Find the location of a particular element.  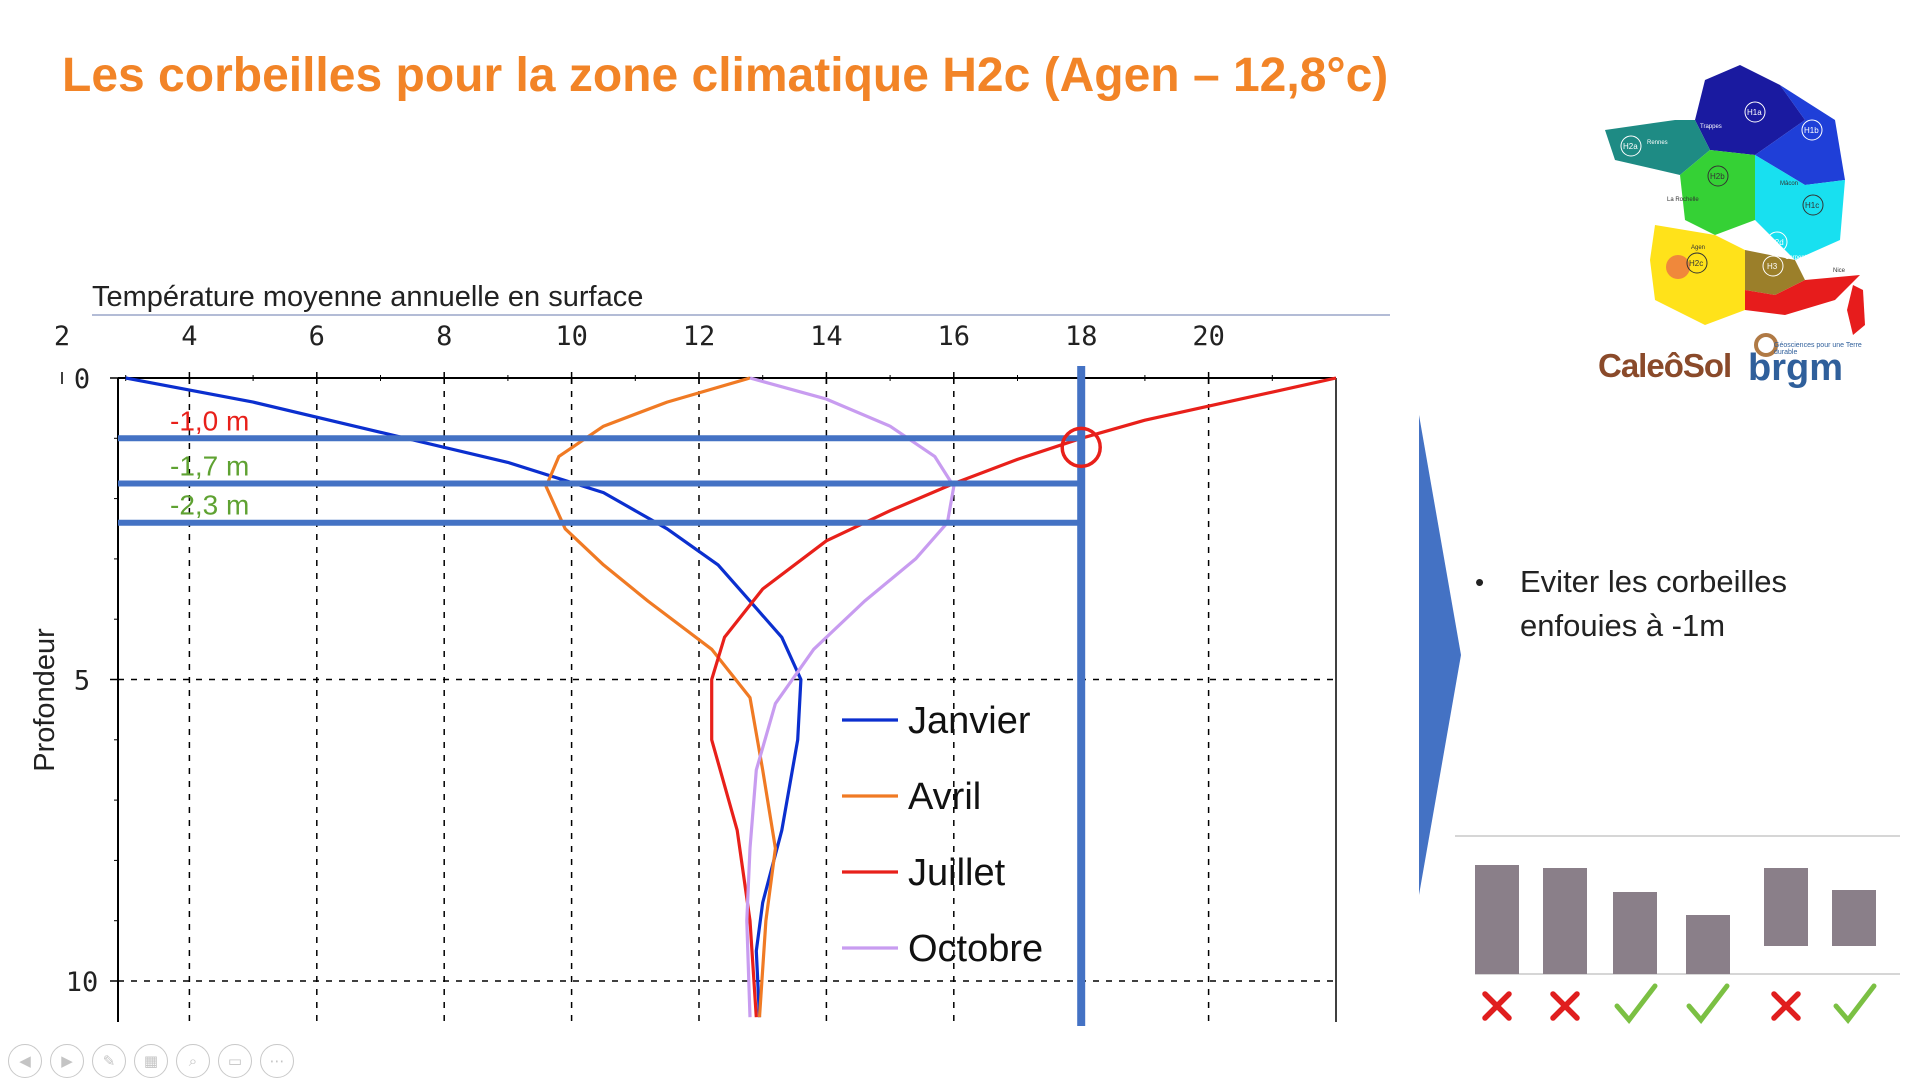

legend-label: Avril is located at coordinates (944, 797).